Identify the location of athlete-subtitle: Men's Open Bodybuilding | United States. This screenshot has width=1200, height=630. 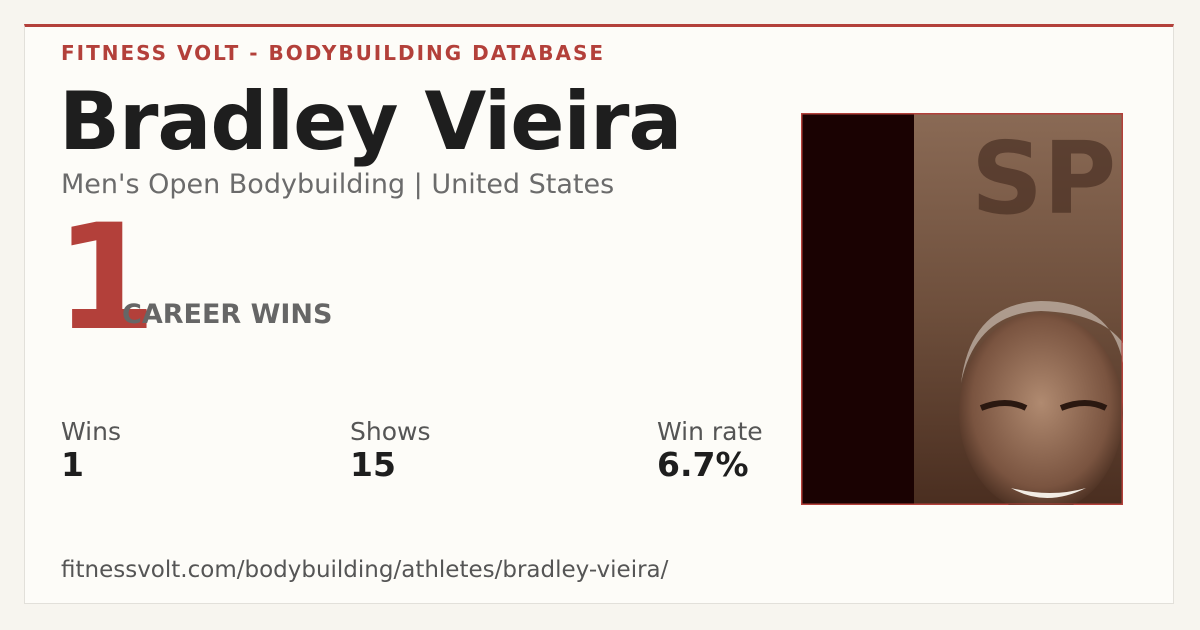
(338, 184).